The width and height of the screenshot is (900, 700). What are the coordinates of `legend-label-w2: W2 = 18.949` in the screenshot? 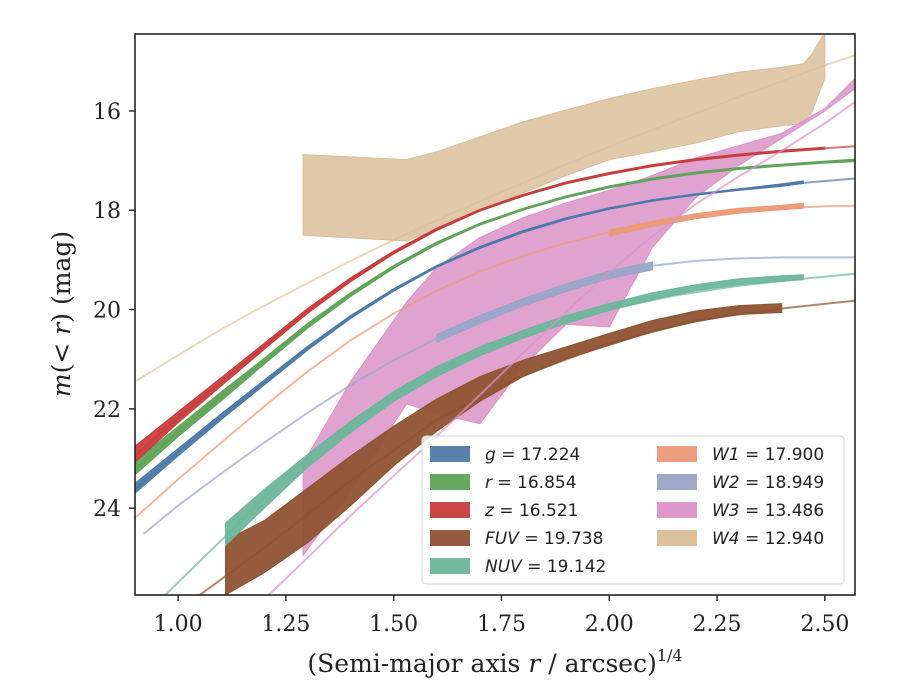 It's located at (768, 483).